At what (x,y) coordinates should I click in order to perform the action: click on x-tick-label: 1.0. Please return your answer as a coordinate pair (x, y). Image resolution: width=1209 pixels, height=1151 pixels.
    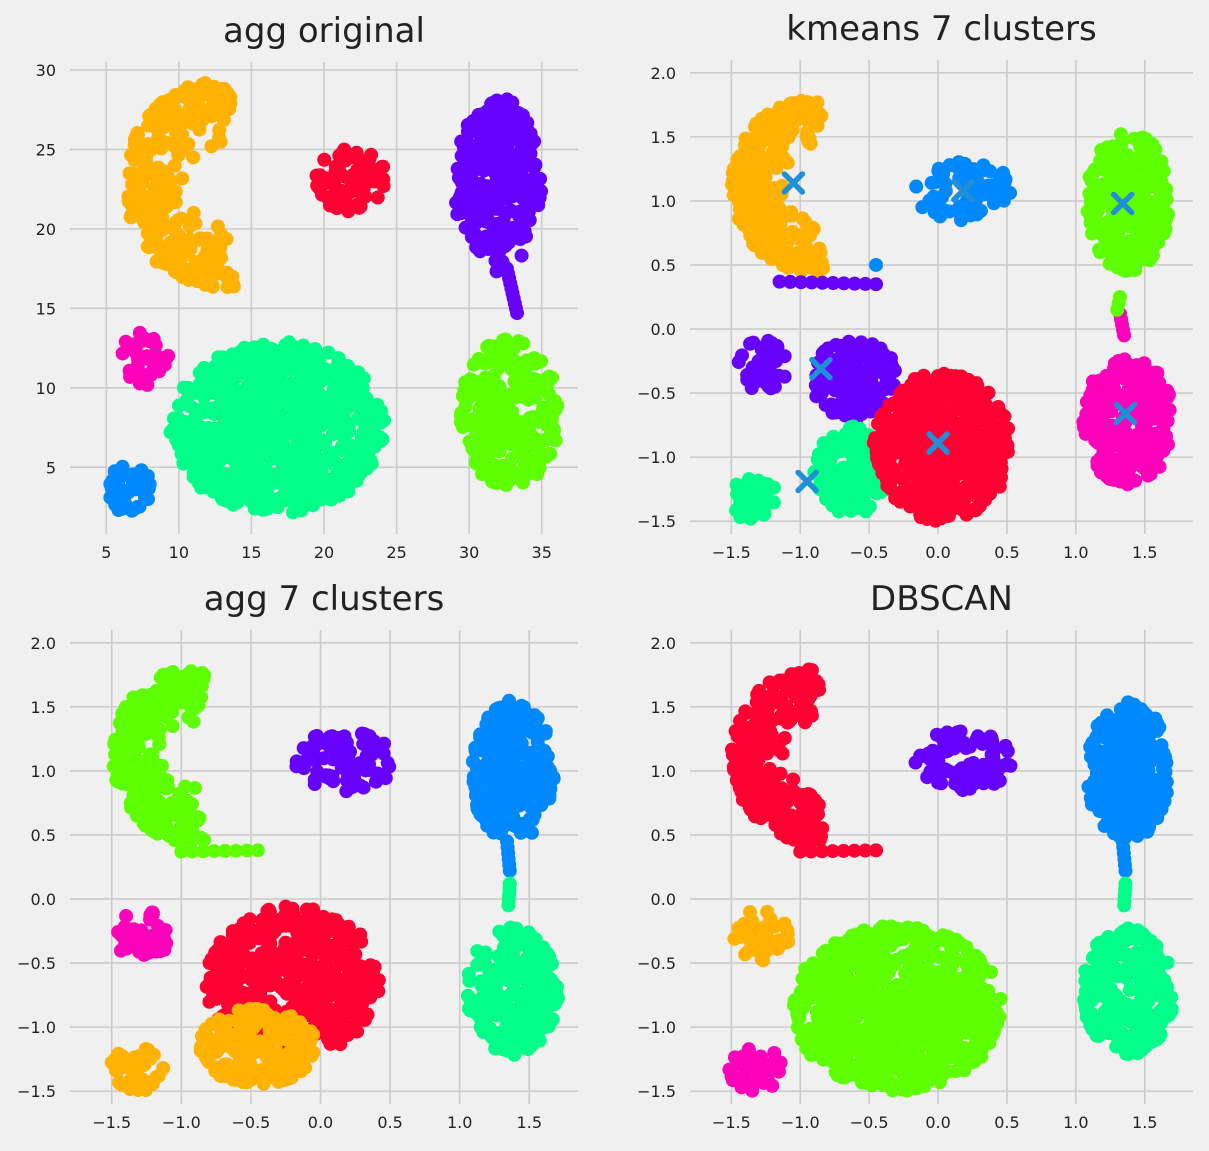
    Looking at the image, I should click on (1075, 552).